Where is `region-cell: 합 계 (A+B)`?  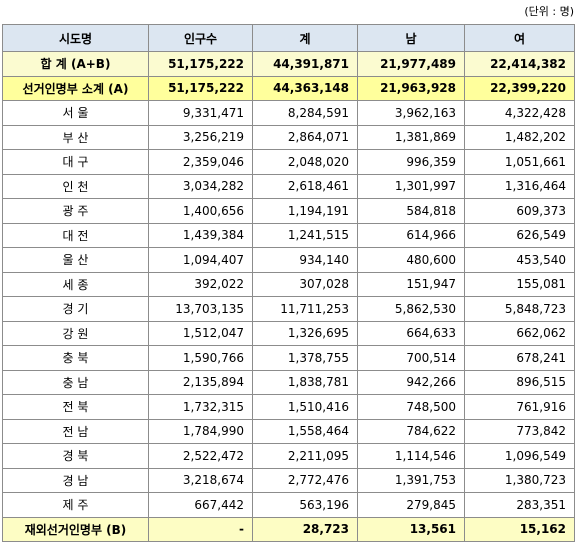
region-cell: 합 계 (A+B) is located at coordinates (75, 64).